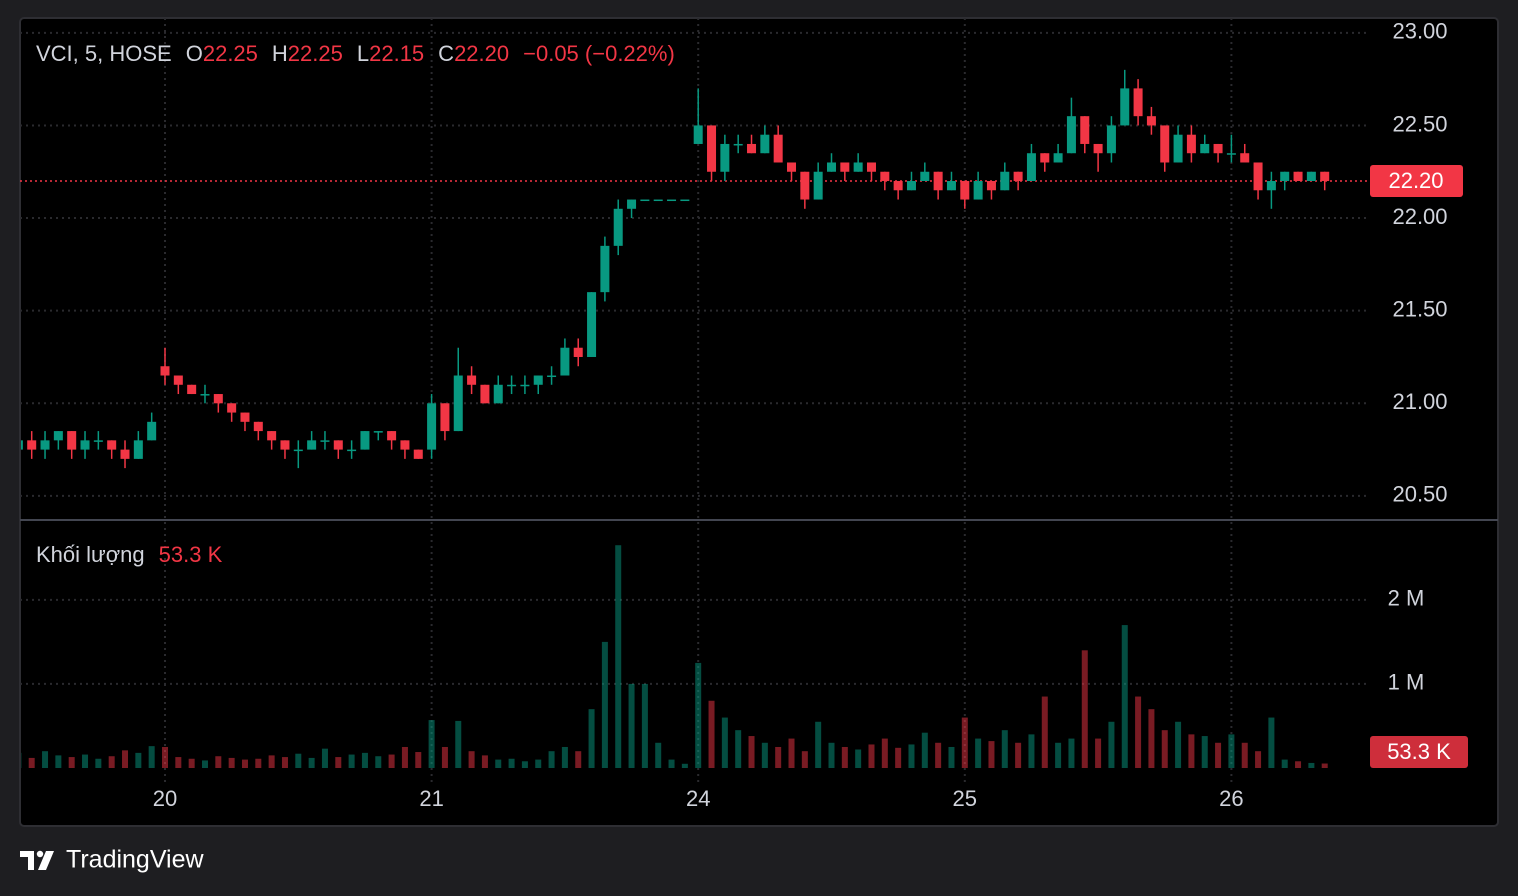  What do you see at coordinates (397, 53) in the screenshot?
I see `ohlc-value: 22.15` at bounding box center [397, 53].